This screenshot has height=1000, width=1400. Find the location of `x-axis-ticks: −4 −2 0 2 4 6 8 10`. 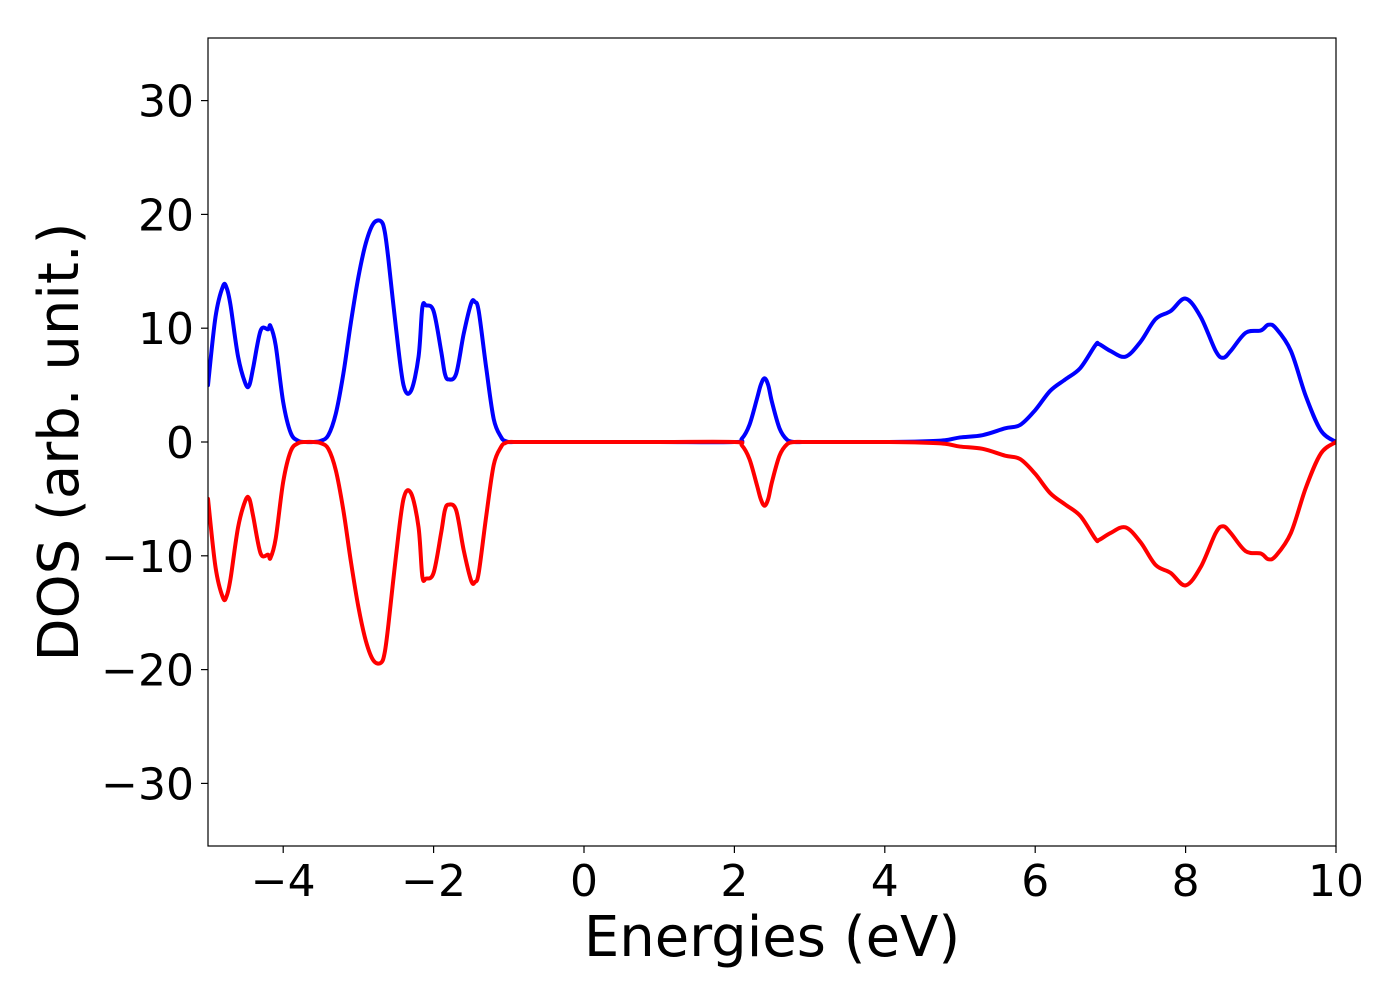

x-axis-ticks: −4 −2 0 2 4 6 8 10 is located at coordinates (807, 876).